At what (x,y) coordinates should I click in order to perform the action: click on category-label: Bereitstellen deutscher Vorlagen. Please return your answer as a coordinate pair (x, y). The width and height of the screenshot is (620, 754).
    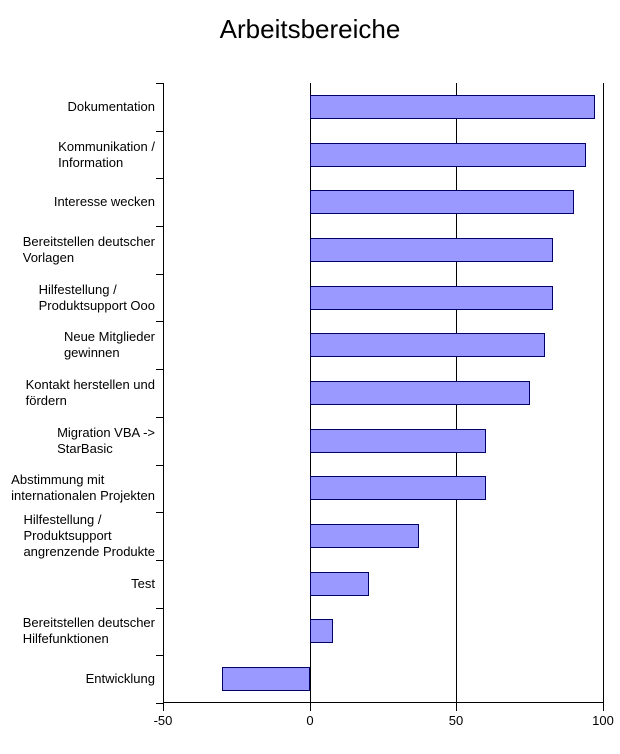
    Looking at the image, I should click on (77, 250).